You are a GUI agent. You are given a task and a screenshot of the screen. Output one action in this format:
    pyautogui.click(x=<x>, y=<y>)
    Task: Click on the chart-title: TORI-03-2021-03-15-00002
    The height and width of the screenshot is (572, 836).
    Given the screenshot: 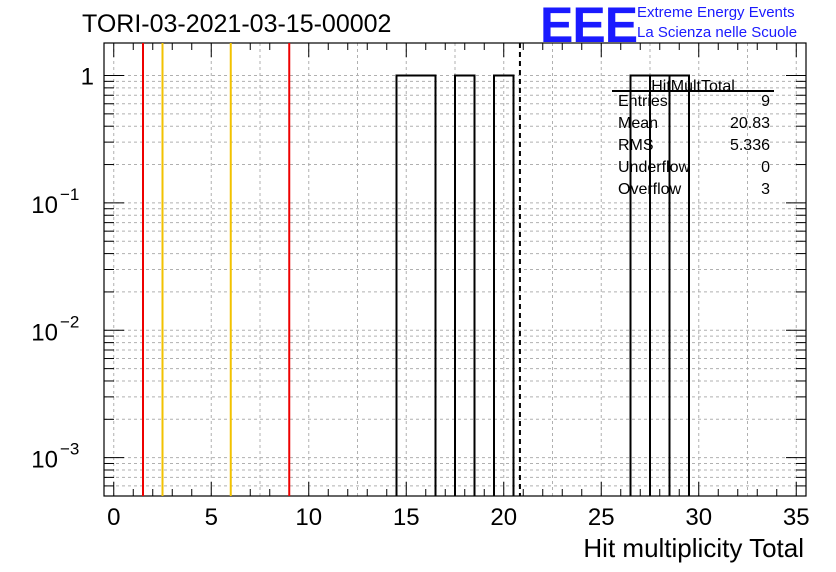 What is the action you would take?
    pyautogui.click(x=237, y=24)
    